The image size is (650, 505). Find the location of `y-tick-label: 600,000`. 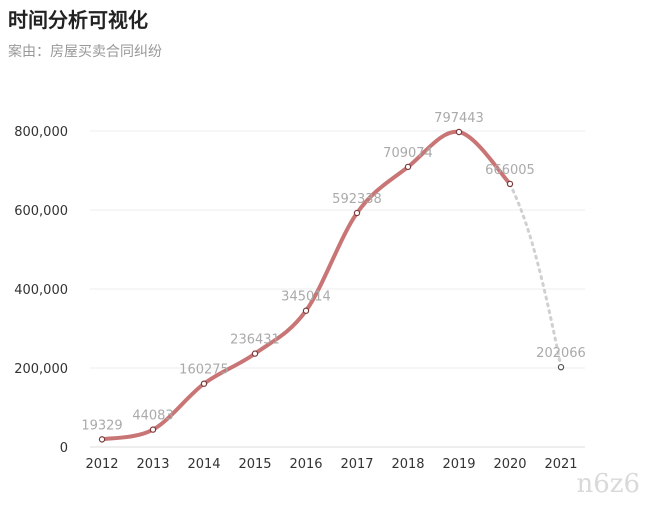

y-tick-label: 600,000 is located at coordinates (41, 211).